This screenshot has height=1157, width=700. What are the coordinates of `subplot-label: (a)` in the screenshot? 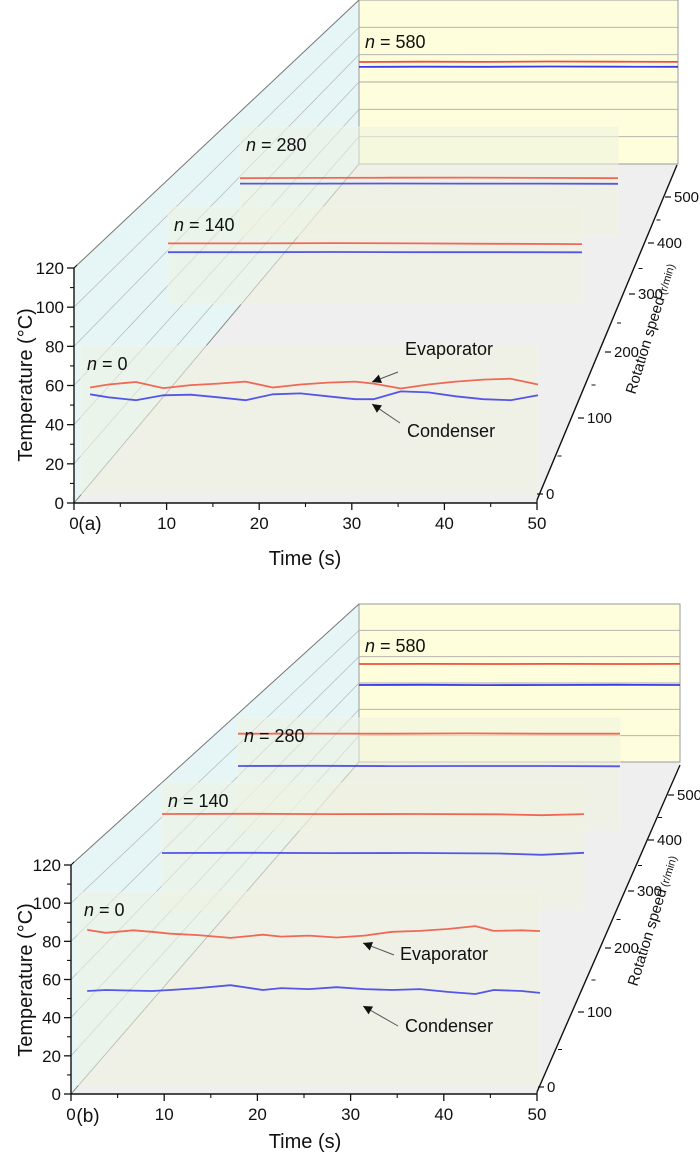 It's located at (89, 524).